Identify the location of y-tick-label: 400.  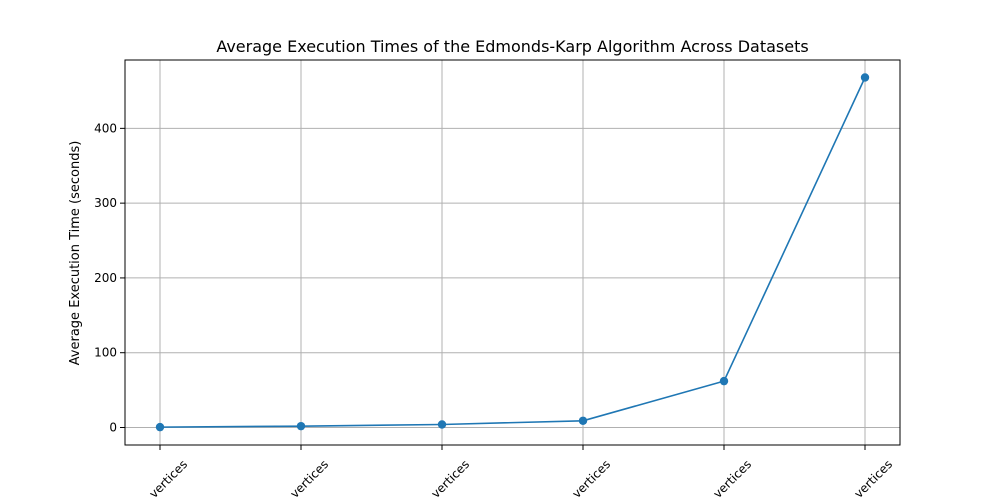
(105, 128).